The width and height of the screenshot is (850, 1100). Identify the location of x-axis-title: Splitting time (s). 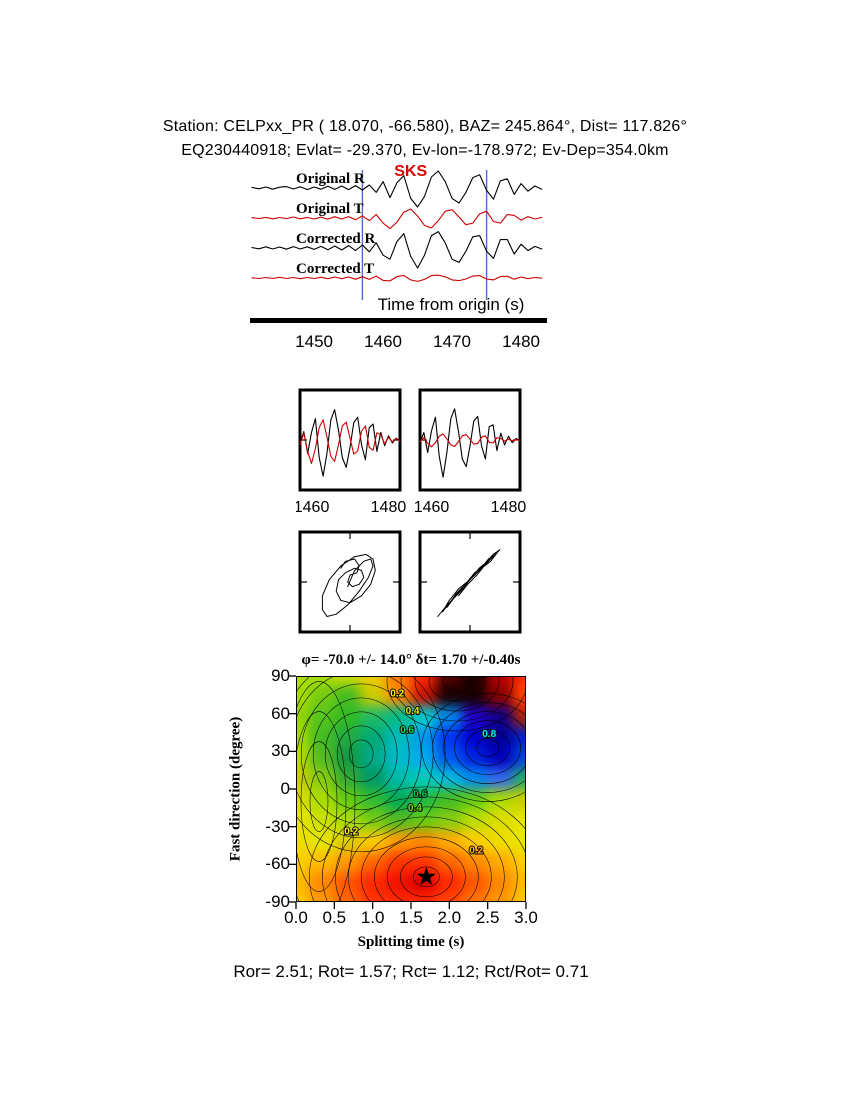
(411, 942).